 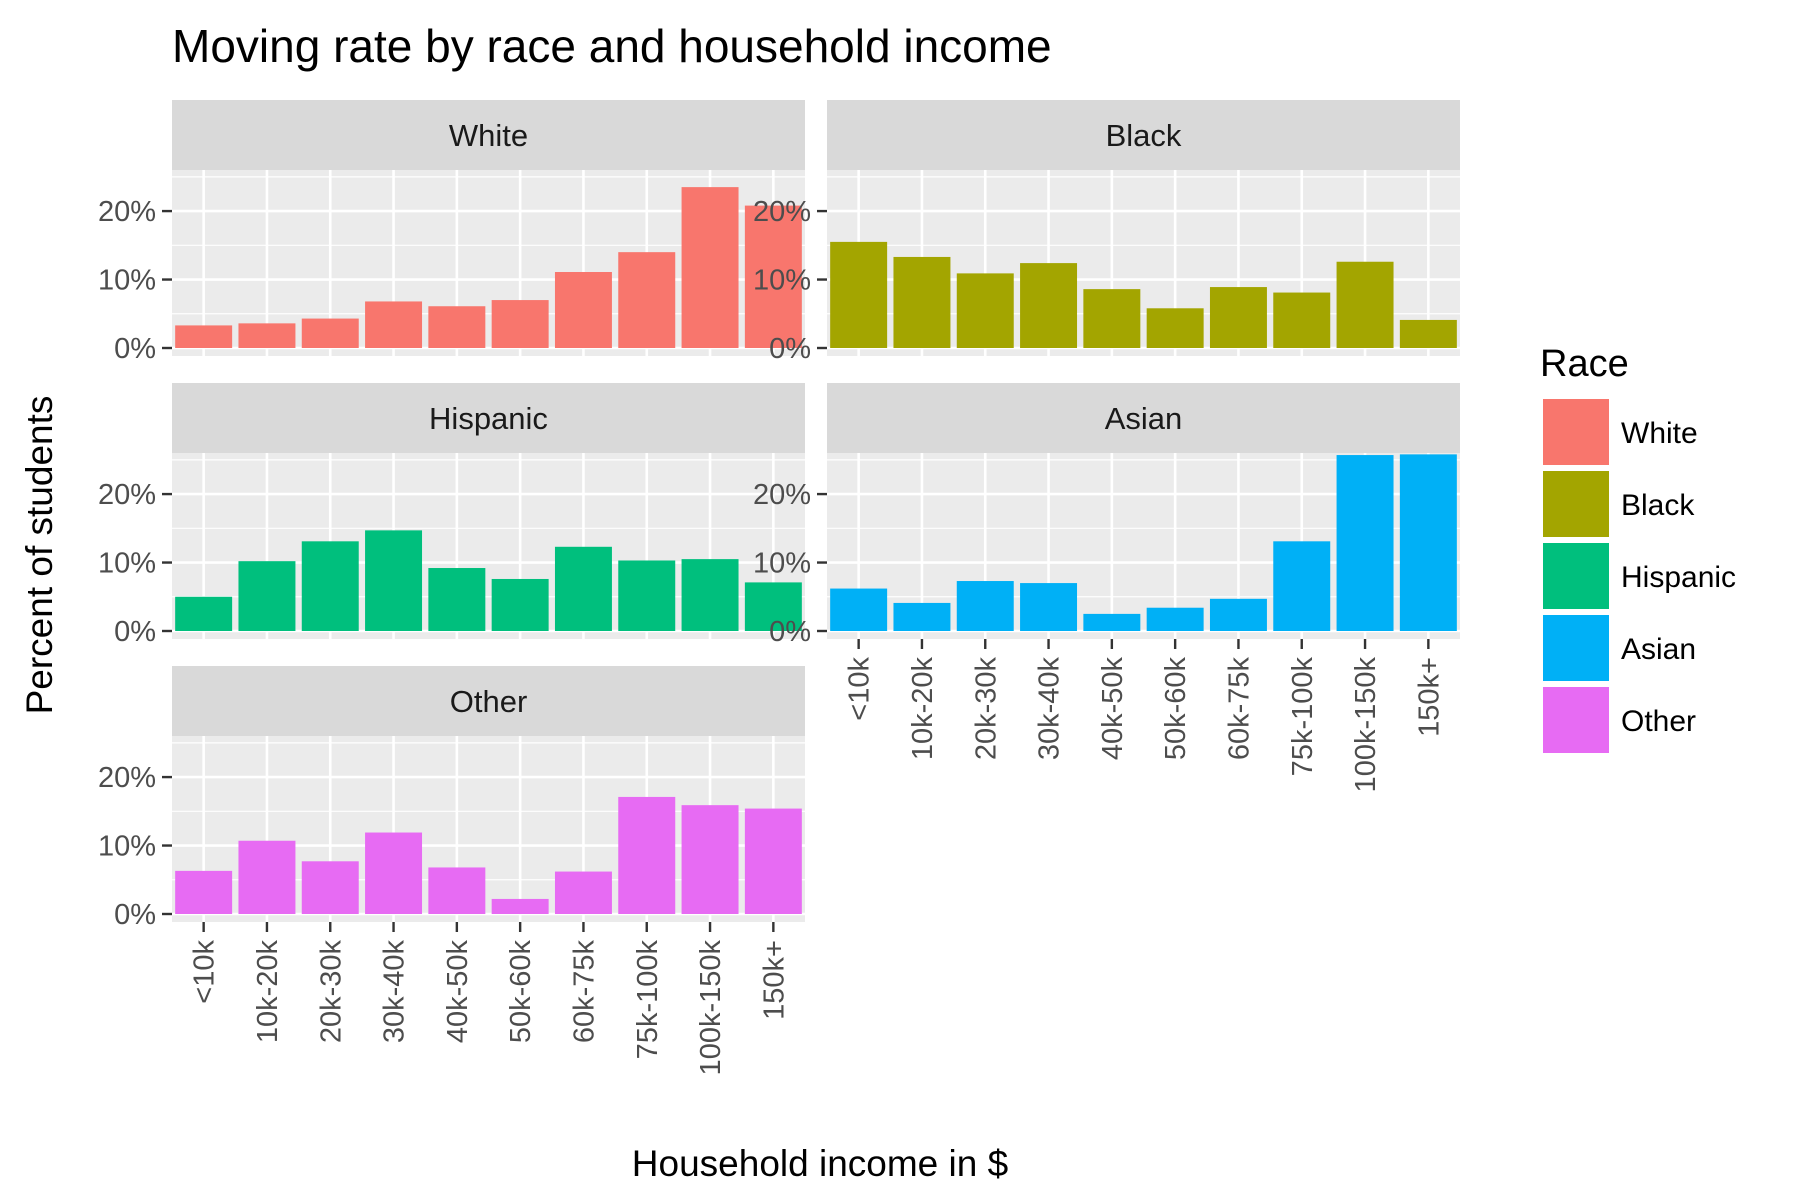 I want to click on facet-label-hispanic: Hispanic, so click(x=488, y=418).